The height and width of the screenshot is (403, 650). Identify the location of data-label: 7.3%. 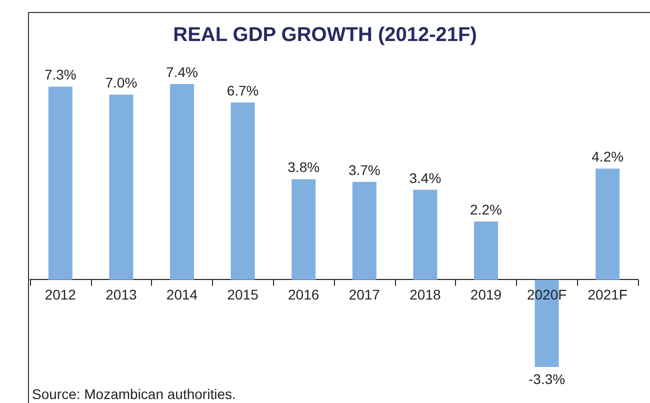
(60, 74).